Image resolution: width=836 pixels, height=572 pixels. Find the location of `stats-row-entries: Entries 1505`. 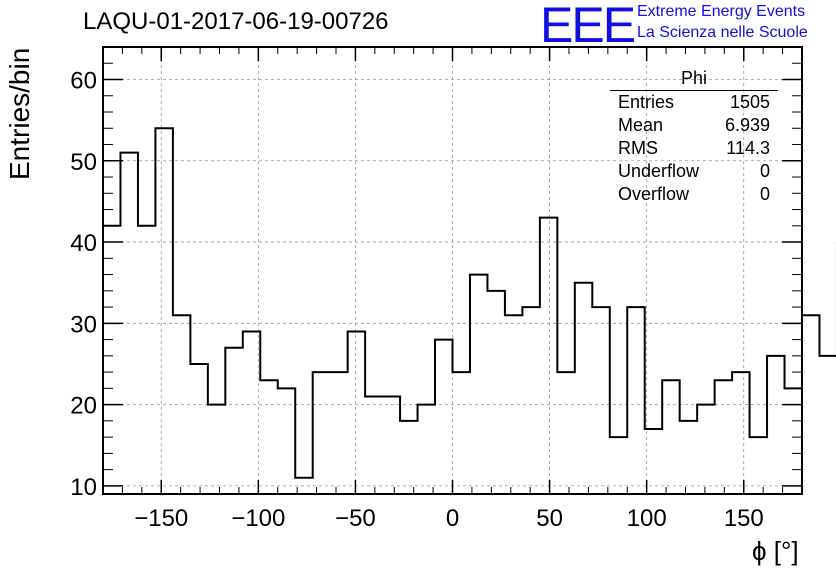

stats-row-entries: Entries 1505 is located at coordinates (694, 102).